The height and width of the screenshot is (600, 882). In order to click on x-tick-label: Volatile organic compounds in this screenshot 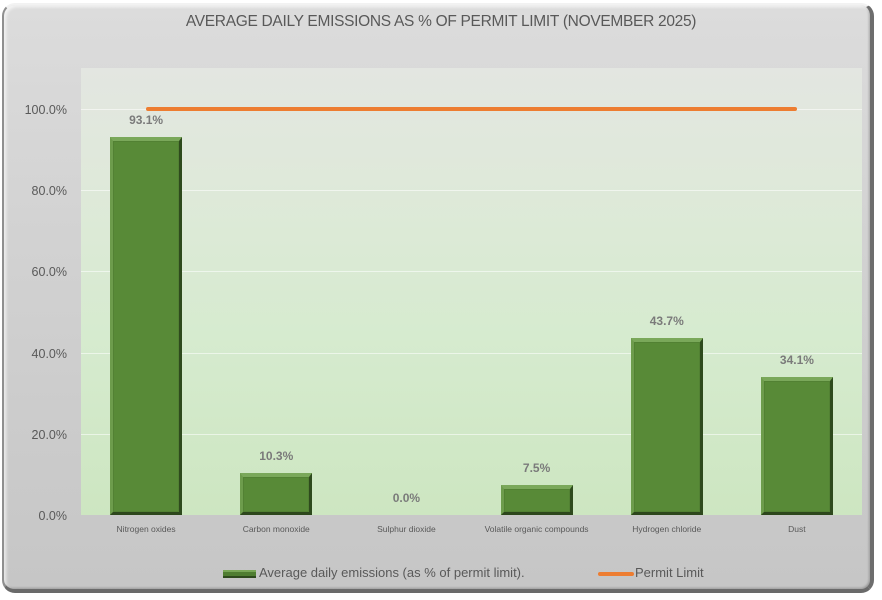, I will do `click(536, 529)`.